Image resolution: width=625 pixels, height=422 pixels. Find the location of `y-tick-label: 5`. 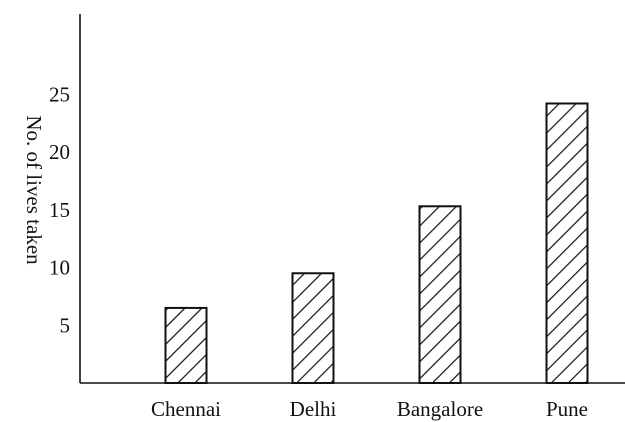

y-tick-label: 5 is located at coordinates (65, 325).